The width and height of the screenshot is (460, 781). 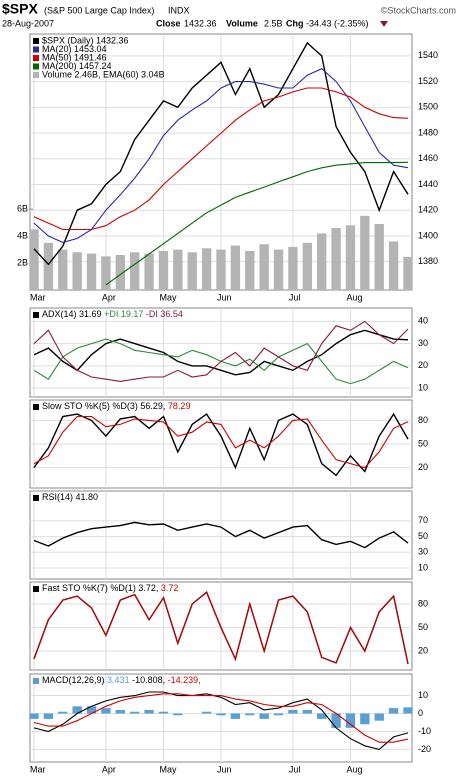 I want to click on y-tick-label: 50, so click(x=423, y=536).